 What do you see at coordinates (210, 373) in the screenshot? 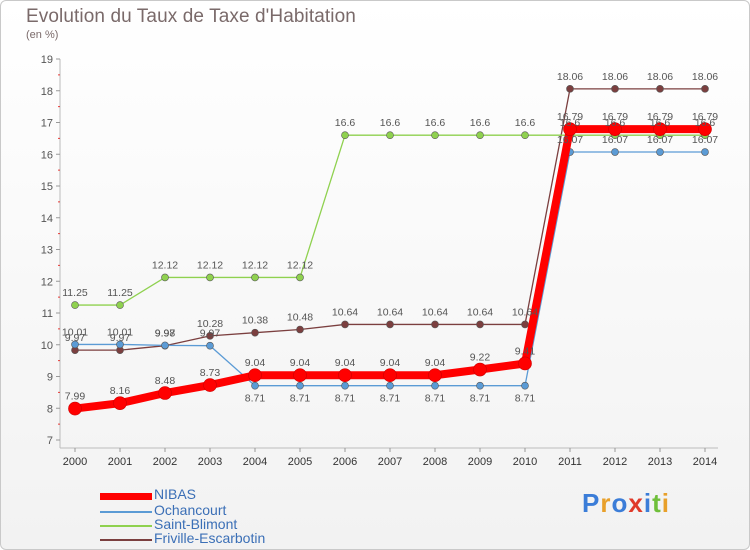
I see `data-label: 8.73` at bounding box center [210, 373].